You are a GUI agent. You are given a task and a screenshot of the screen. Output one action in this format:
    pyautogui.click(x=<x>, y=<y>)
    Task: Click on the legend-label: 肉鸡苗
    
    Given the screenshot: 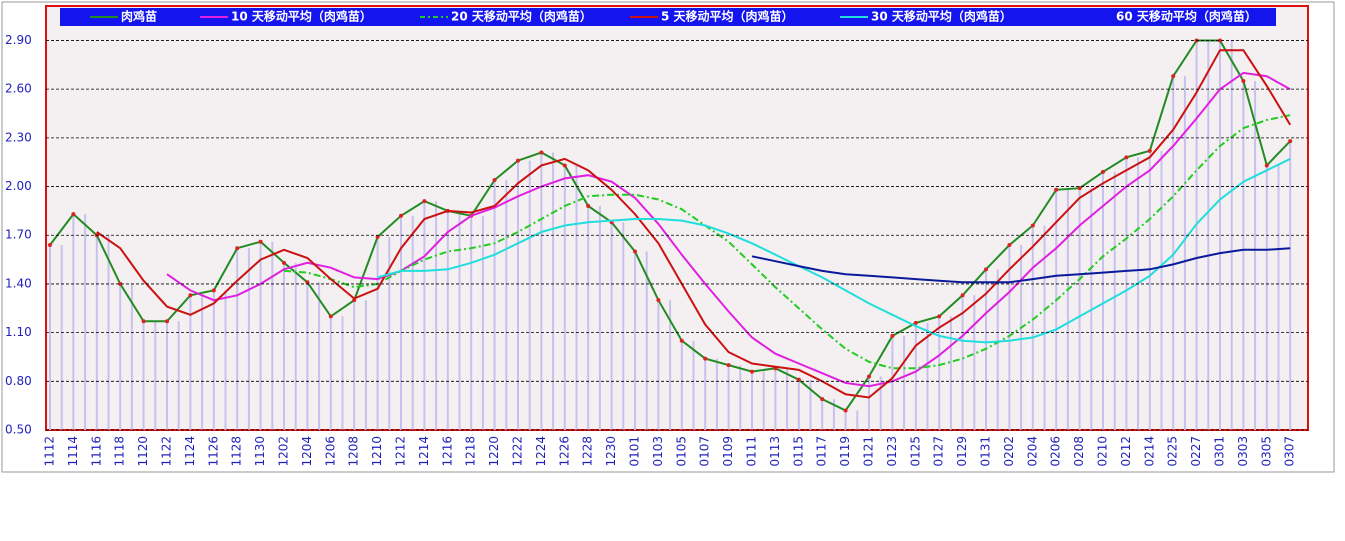 What is the action you would take?
    pyautogui.click(x=139, y=16)
    